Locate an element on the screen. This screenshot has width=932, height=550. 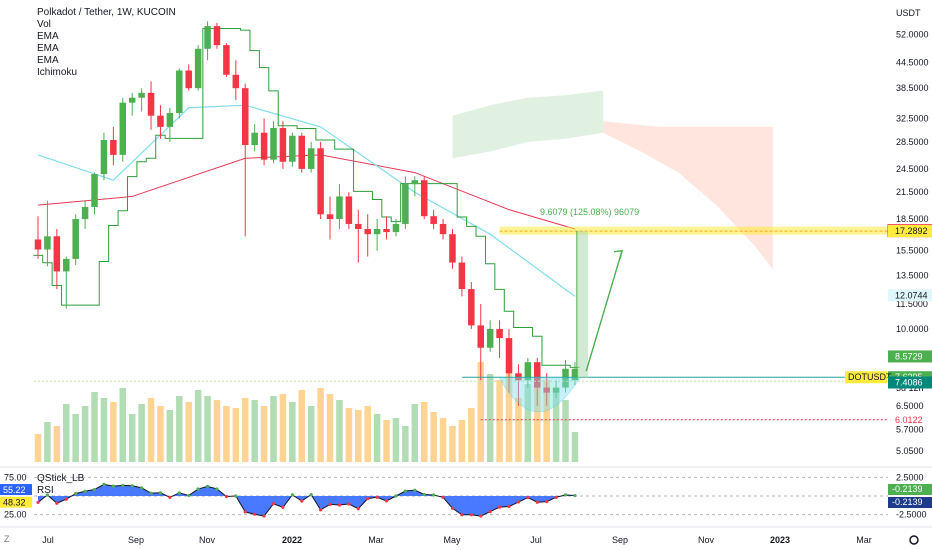
y-tick-label: 18.5000 is located at coordinates (912, 219).